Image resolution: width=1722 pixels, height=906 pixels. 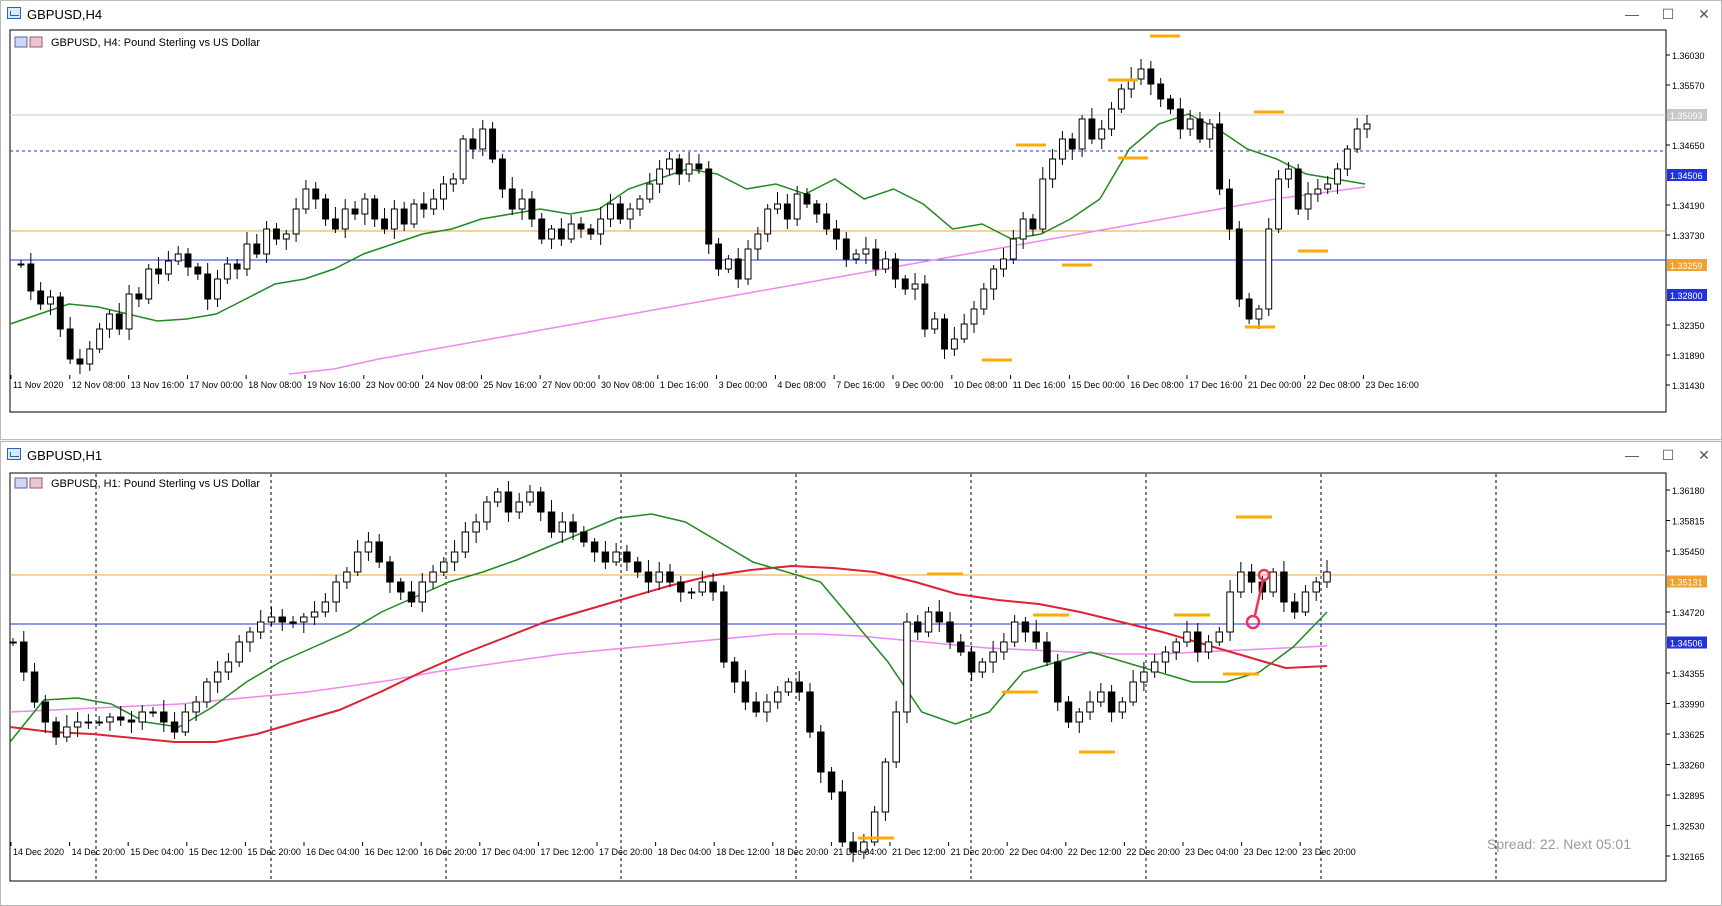 What do you see at coordinates (1271, 852) in the screenshot?
I see `time-tick-label: 23 Dec 12:00` at bounding box center [1271, 852].